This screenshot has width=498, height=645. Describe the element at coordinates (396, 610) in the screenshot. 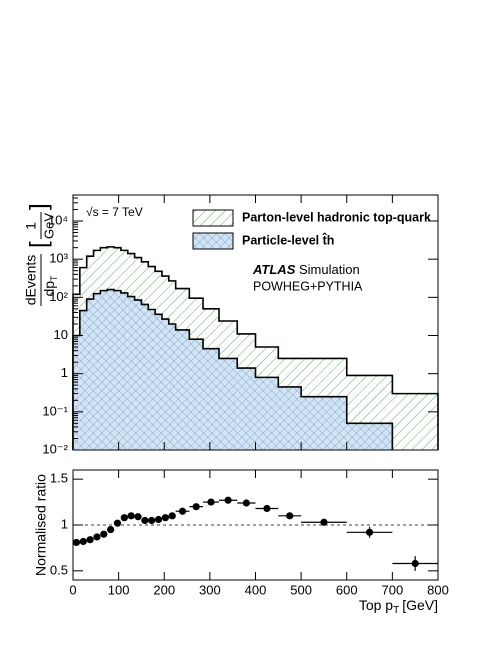

I see `x-label-sub: T` at that location.